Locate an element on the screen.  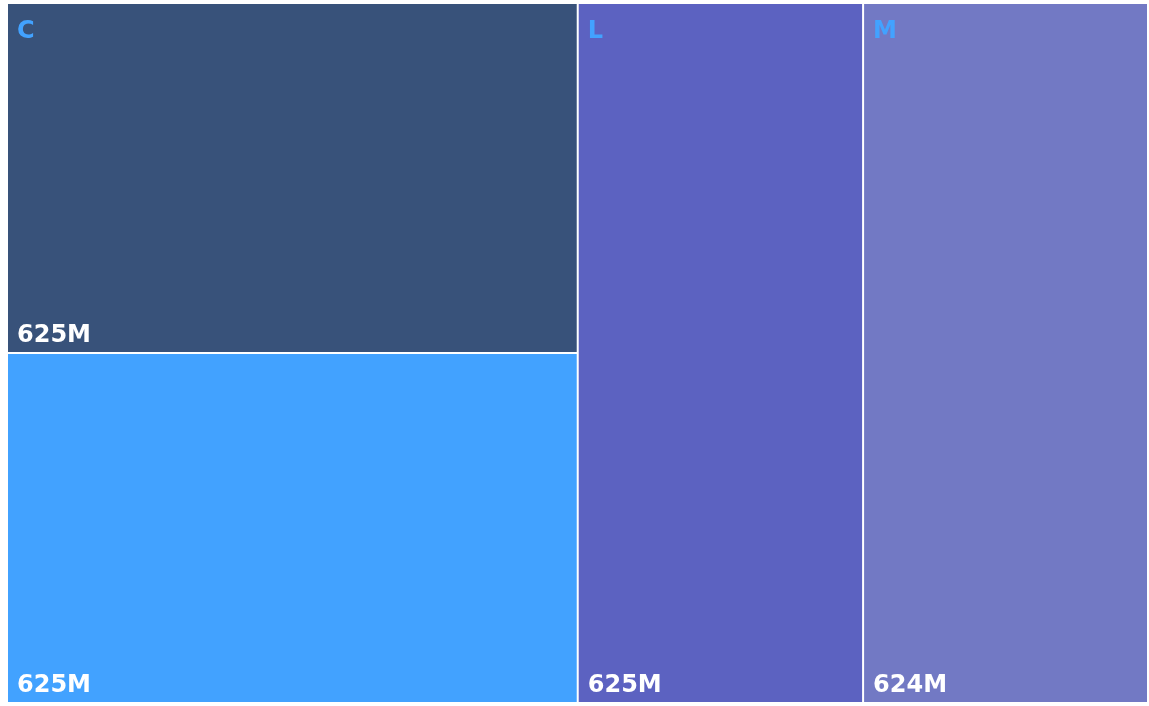
data-label: 624M is located at coordinates (910, 684).